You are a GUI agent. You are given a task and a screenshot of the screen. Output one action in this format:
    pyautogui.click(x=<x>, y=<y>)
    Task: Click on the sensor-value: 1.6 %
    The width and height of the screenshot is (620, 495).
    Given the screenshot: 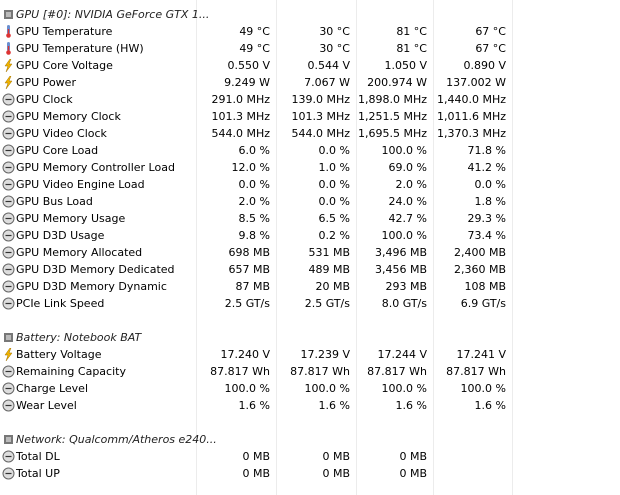 What is the action you would take?
    pyautogui.click(x=490, y=405)
    